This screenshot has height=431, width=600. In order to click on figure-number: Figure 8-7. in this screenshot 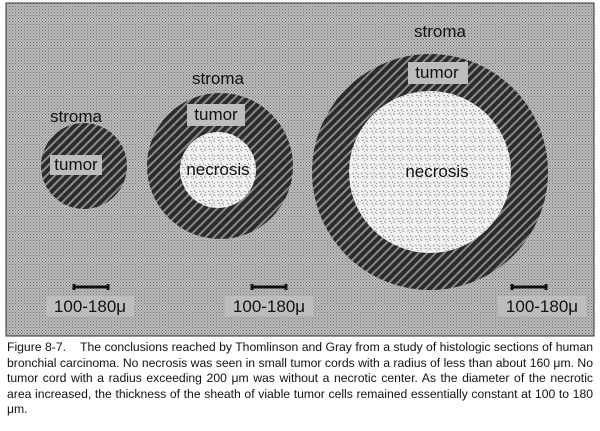, I will do `click(37, 347)`.